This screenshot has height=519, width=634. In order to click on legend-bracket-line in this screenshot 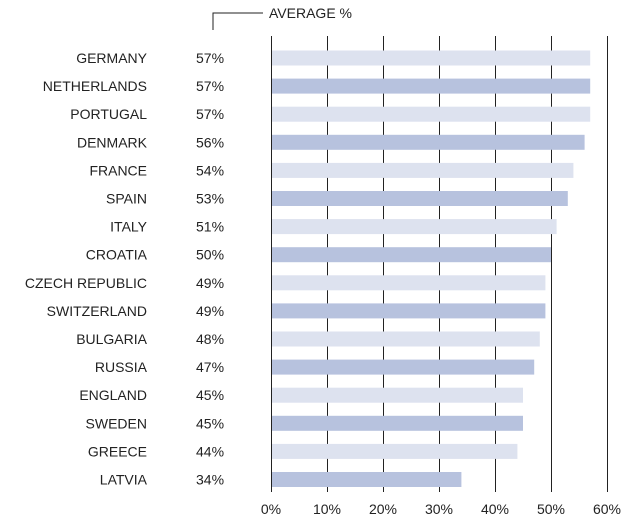, I will do `click(237, 21)`.